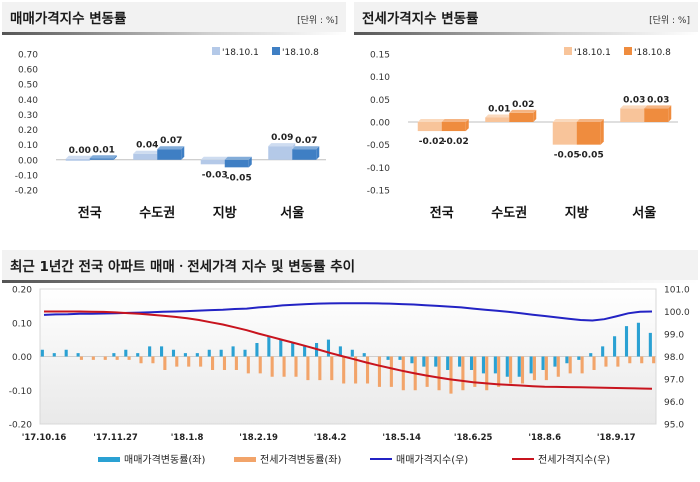 This screenshot has width=700, height=482. I want to click on y-tick-label: 0.05, so click(380, 101).